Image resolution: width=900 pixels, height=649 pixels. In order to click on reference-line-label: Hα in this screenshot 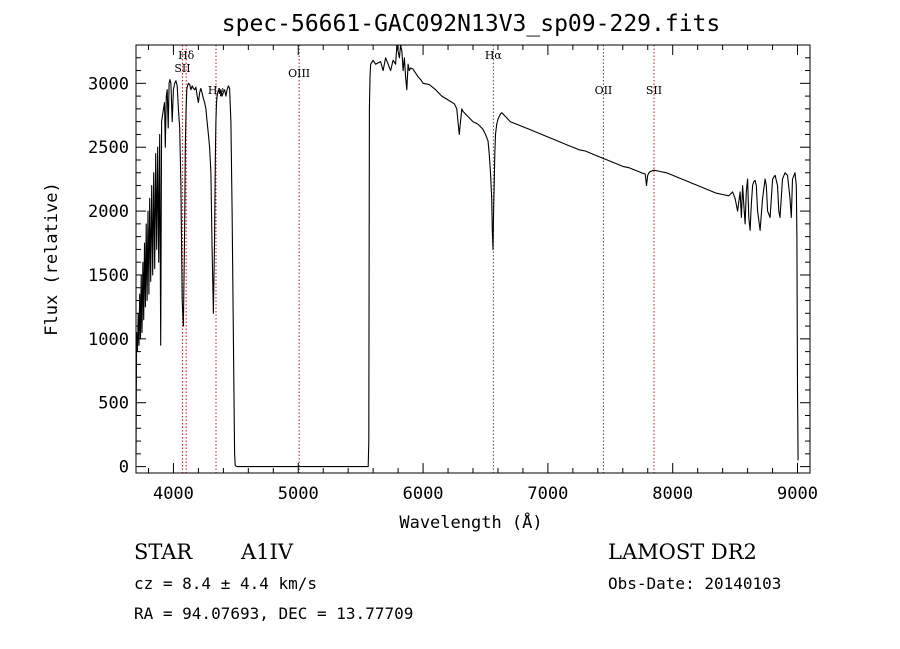, I will do `click(494, 55)`.